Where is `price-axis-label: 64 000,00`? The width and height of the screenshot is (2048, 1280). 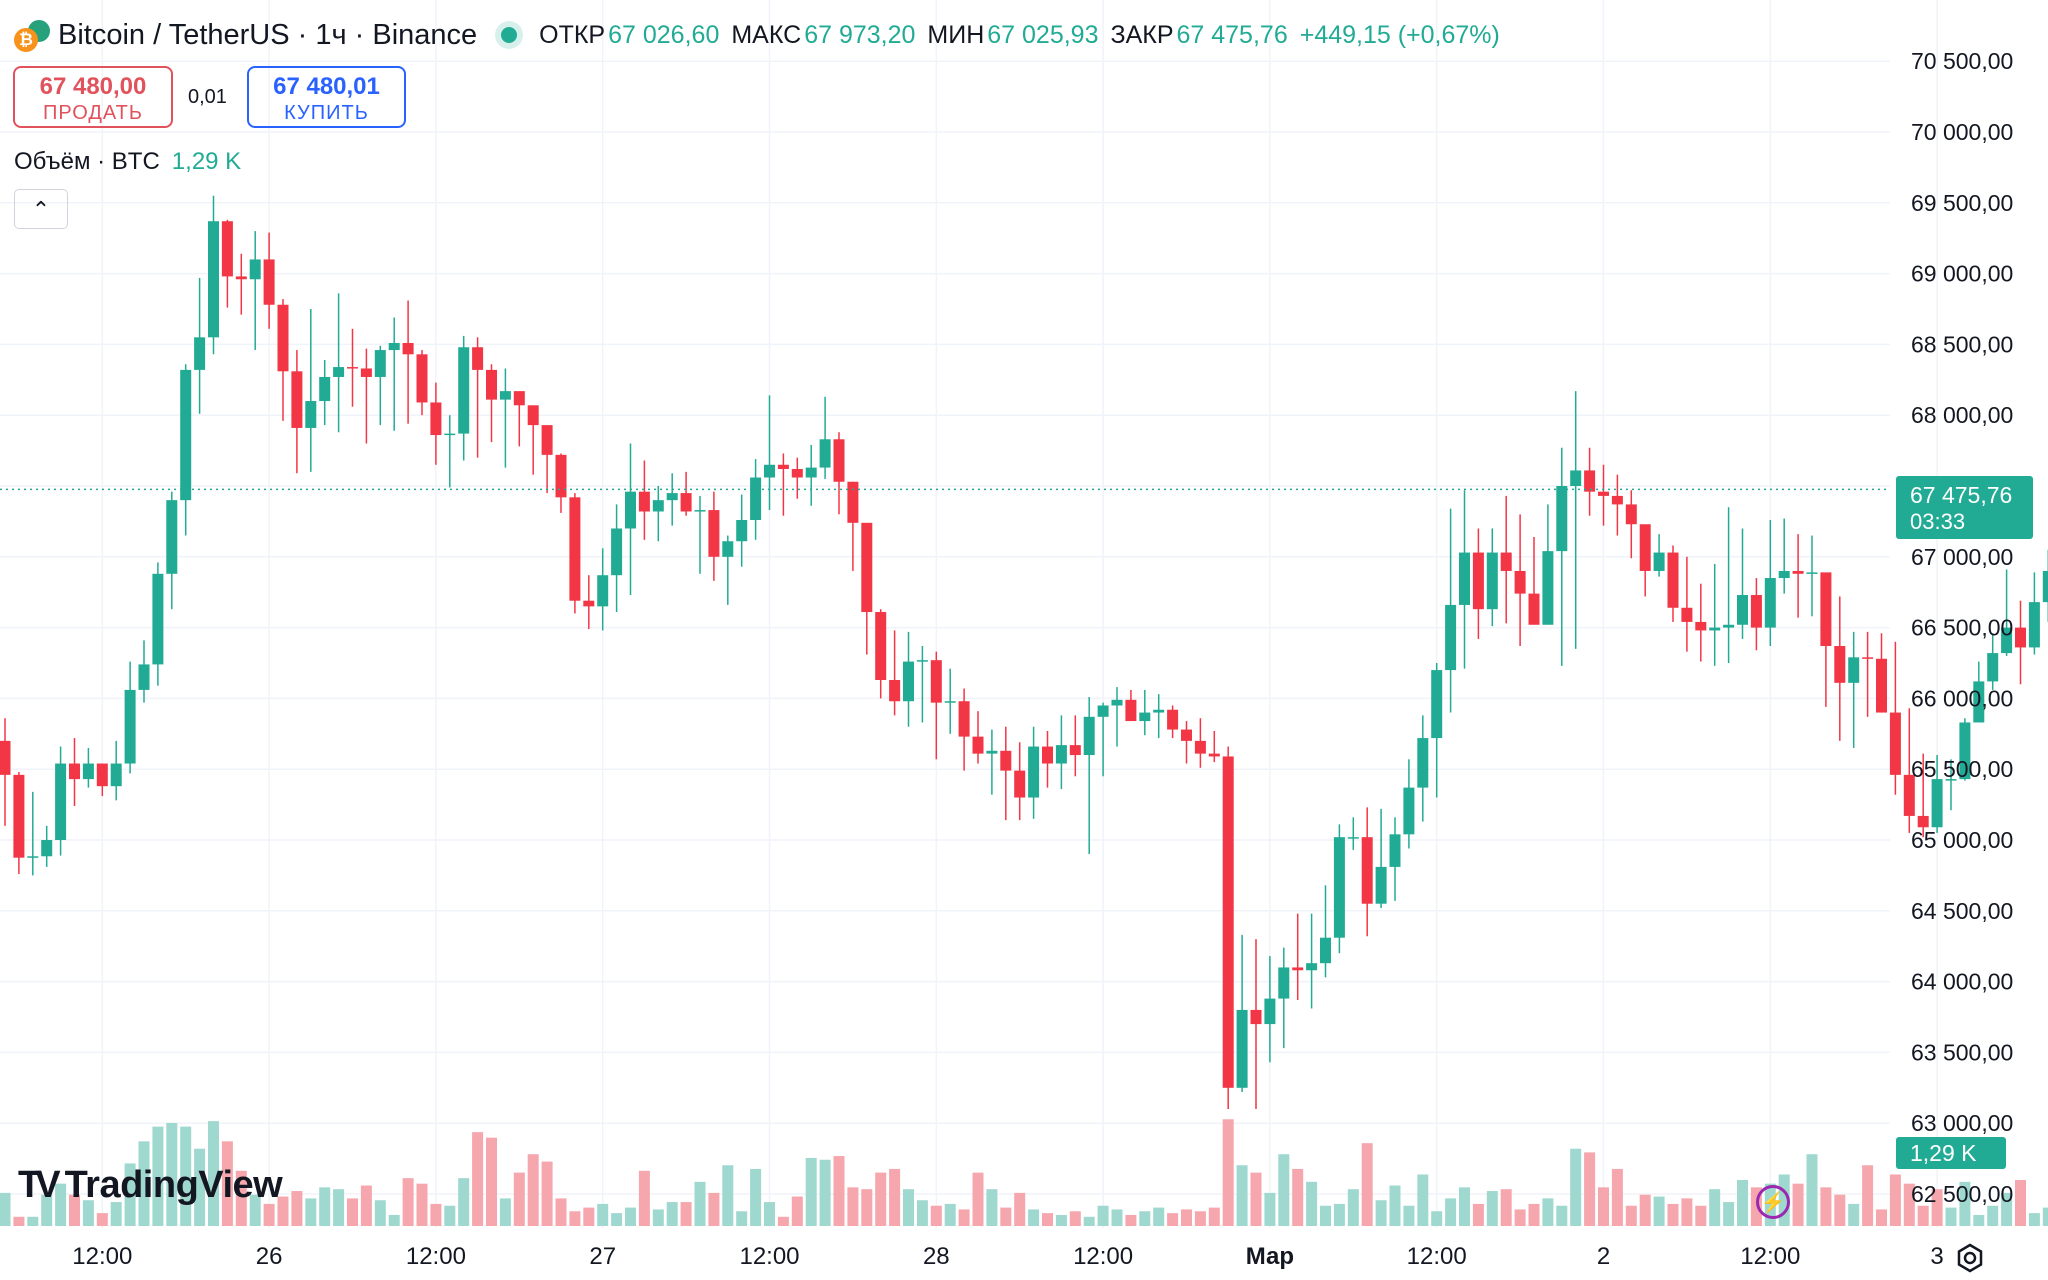
price-axis-label: 64 000,00 is located at coordinates (1962, 982).